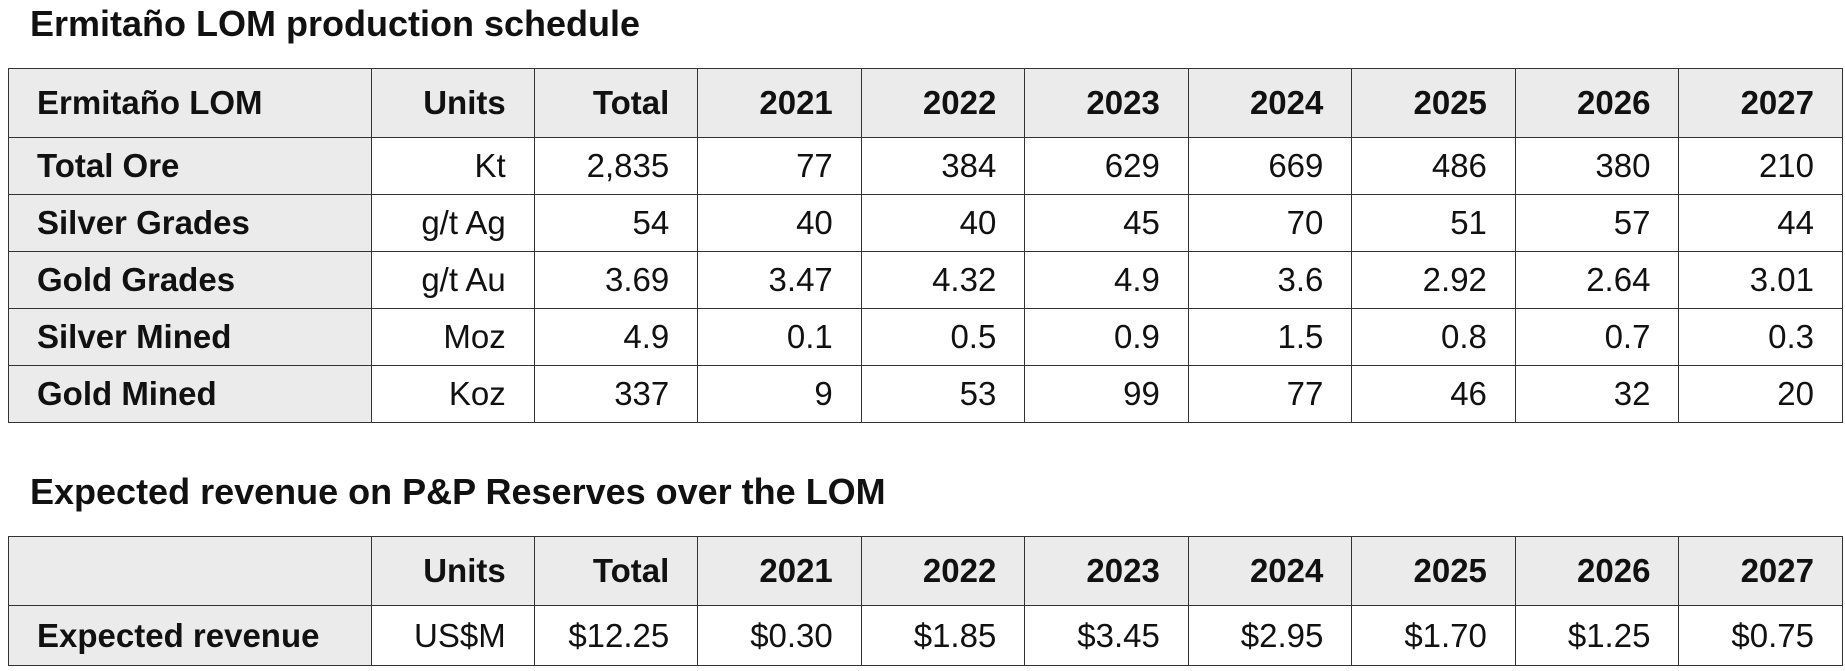  Describe the element at coordinates (190, 166) in the screenshot. I see `row-label: Total Ore` at that location.